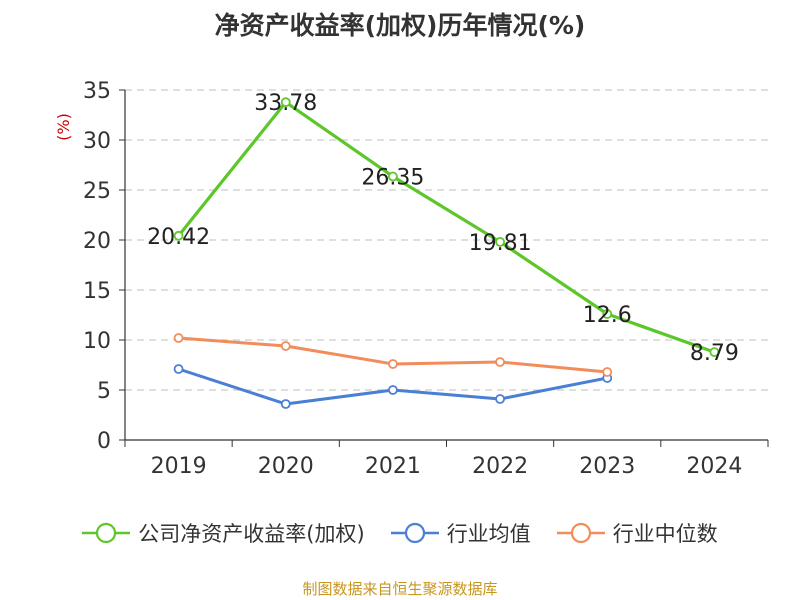 This screenshot has width=800, height=600. Describe the element at coordinates (400, 589) in the screenshot. I see `source-note: 制图数据来自恒生聚源数据库` at that location.